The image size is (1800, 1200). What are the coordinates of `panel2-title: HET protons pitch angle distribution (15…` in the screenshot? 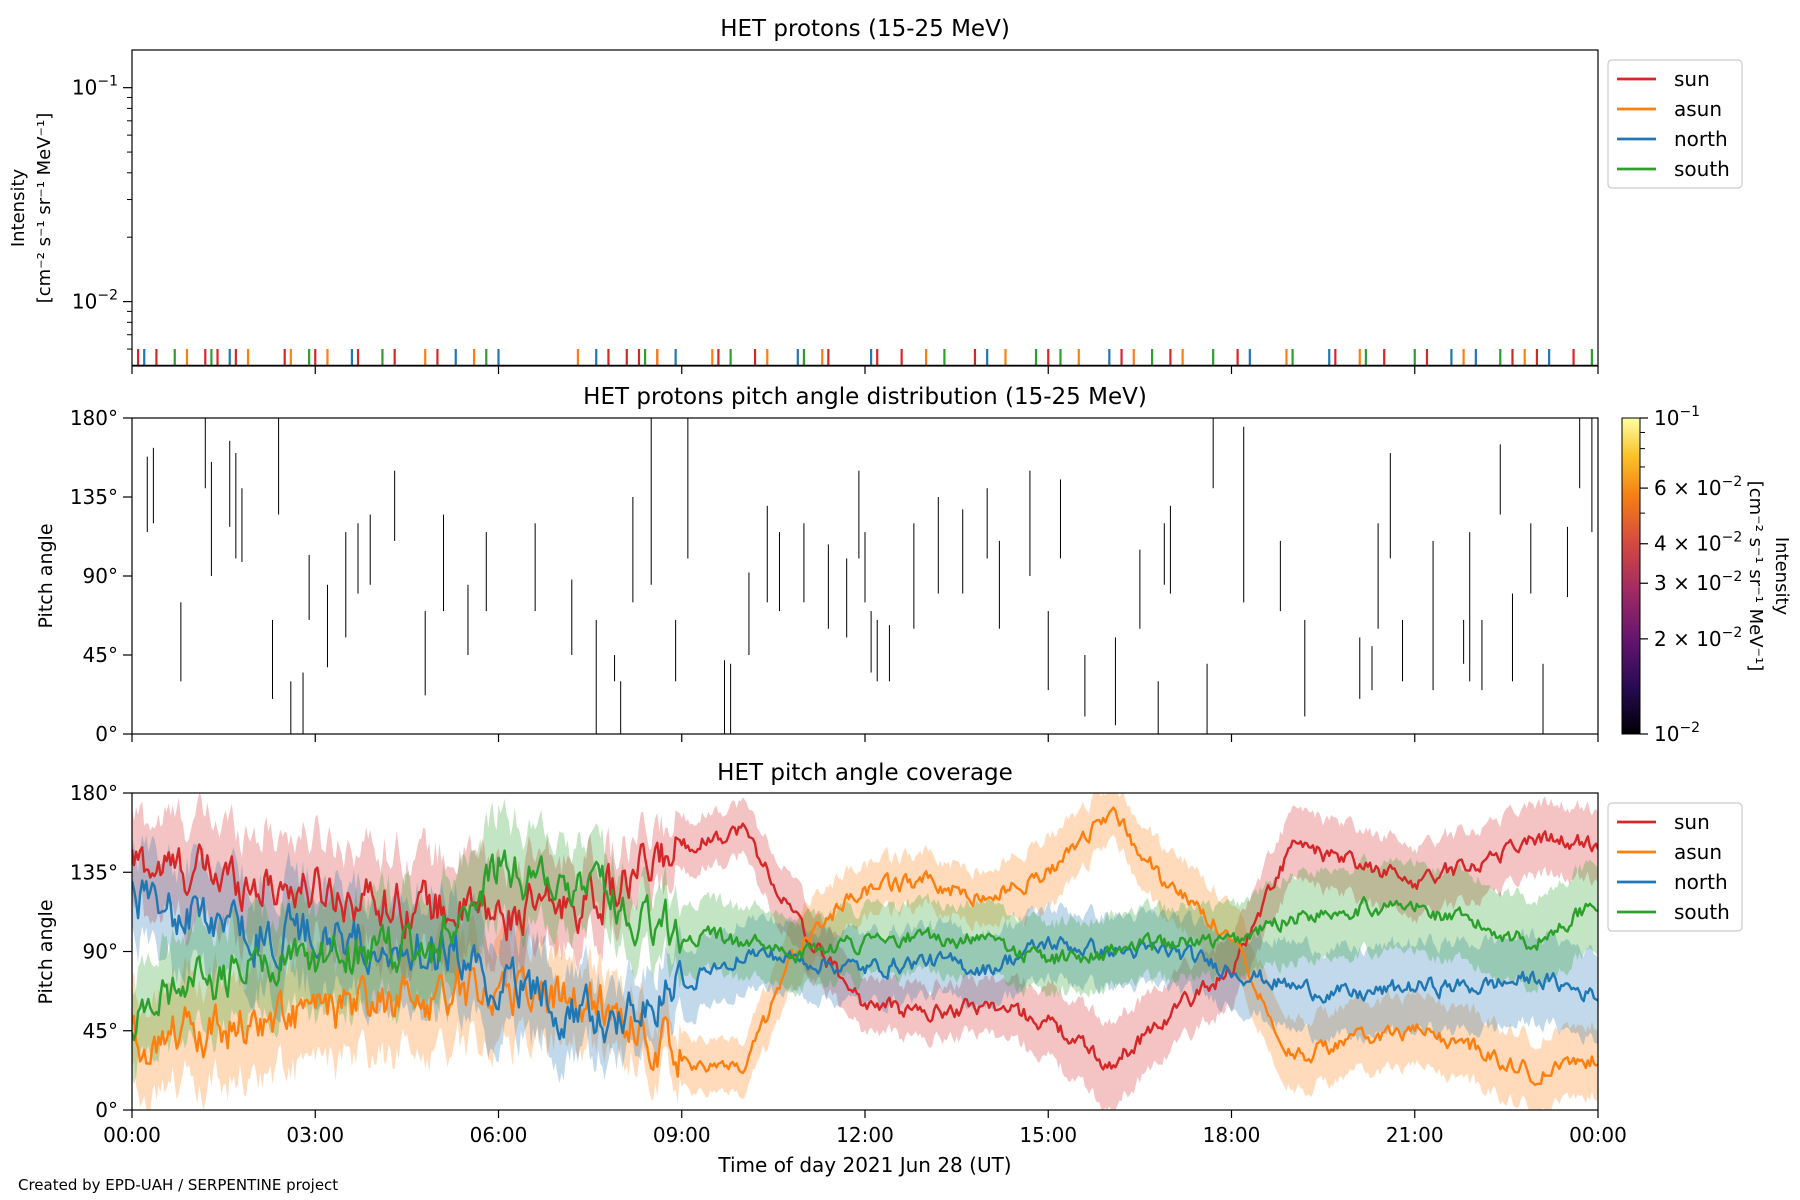 It's located at (865, 397).